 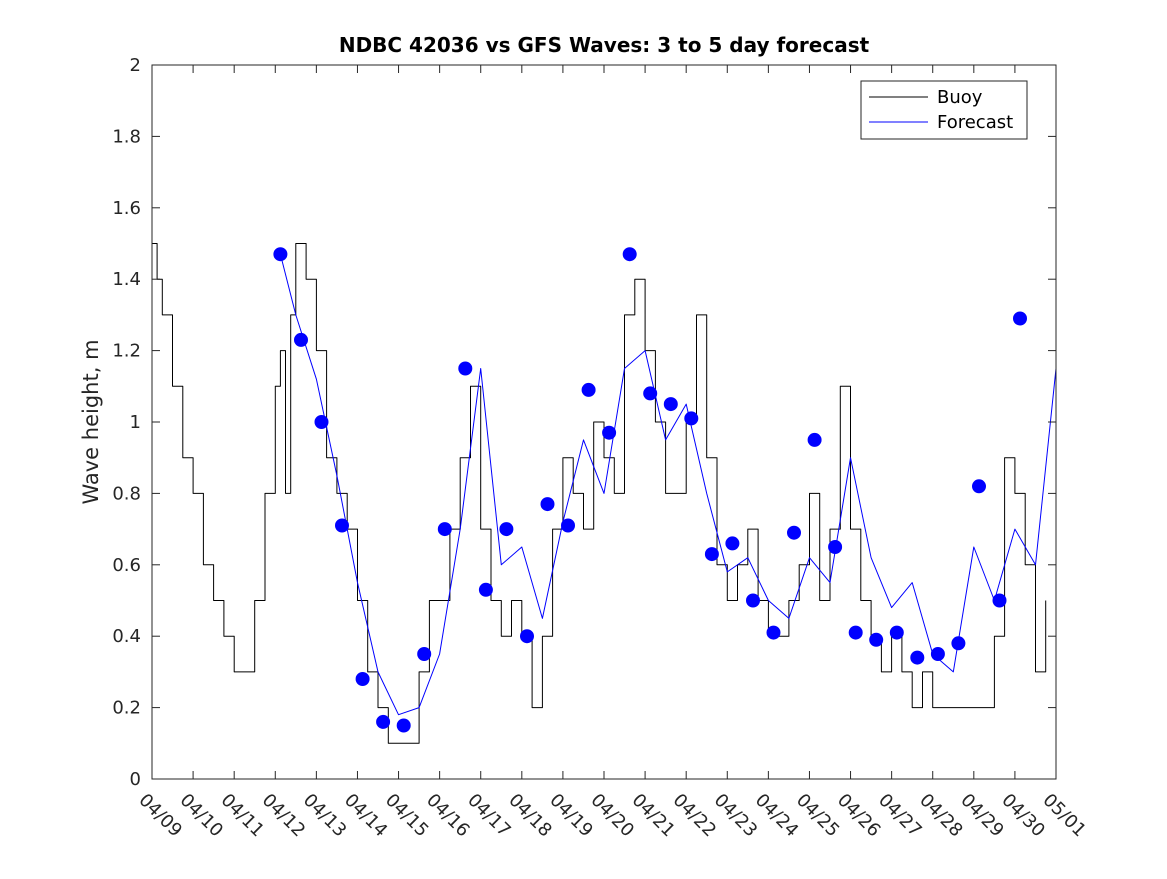 What do you see at coordinates (407, 816) in the screenshot?
I see `x-tick-label: 04/15` at bounding box center [407, 816].